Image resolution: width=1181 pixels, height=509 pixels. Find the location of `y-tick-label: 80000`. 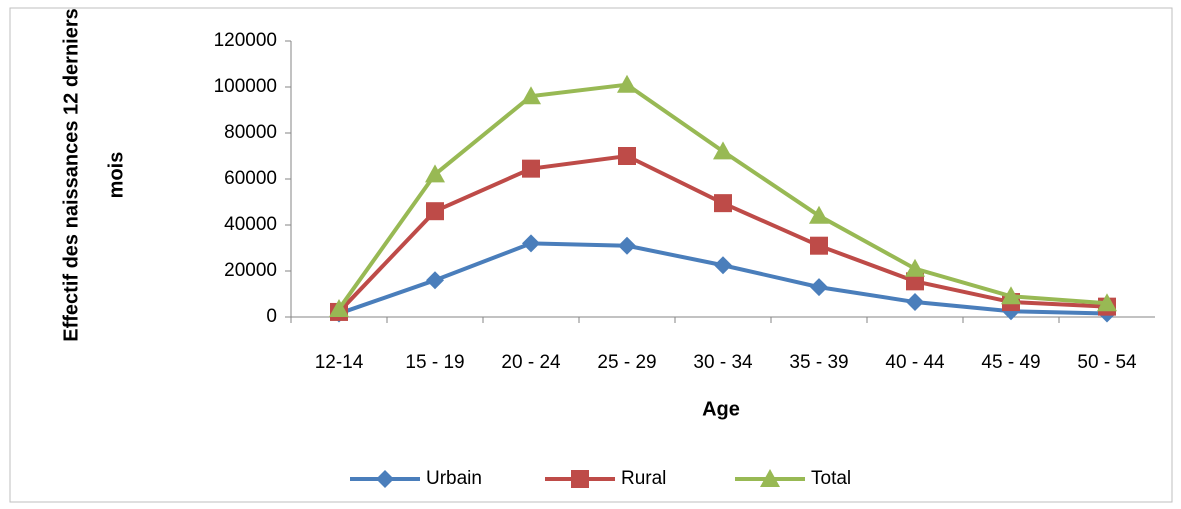

y-tick-label: 80000 is located at coordinates (250, 132).